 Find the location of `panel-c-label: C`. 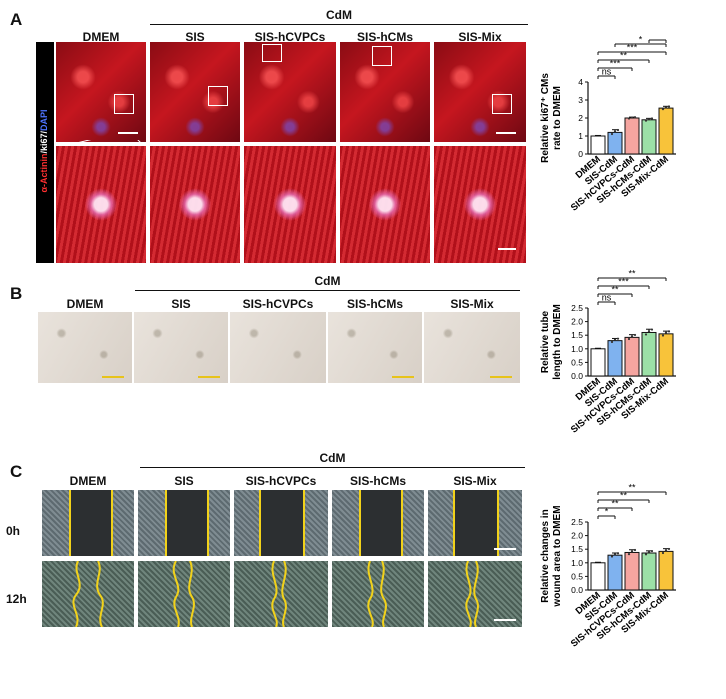

panel-c-label: C is located at coordinates (16, 471).